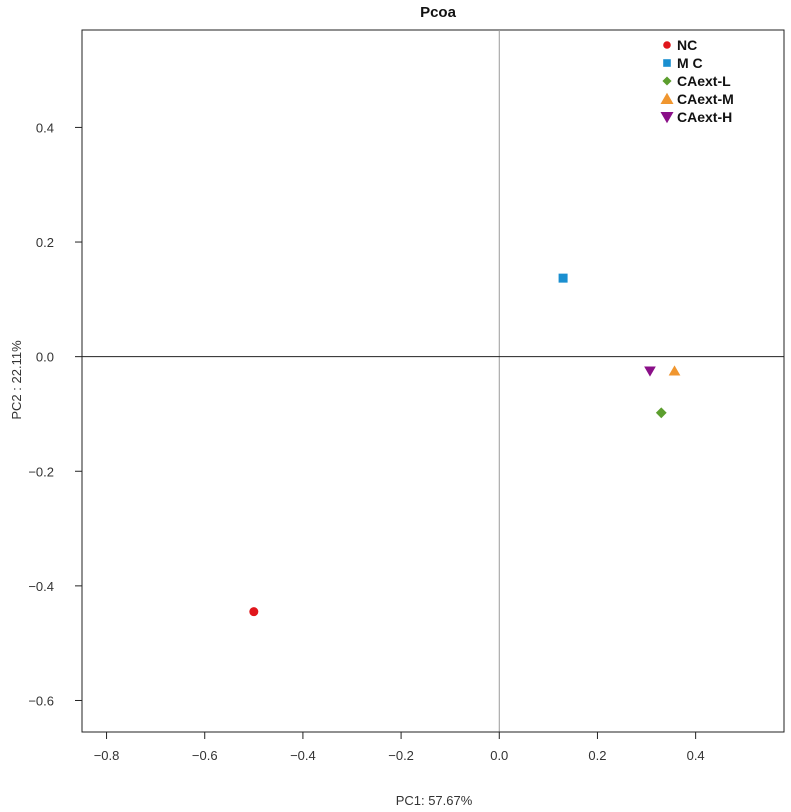 The width and height of the screenshot is (791, 812). I want to click on x-axis-label: PC1: 57.67%, so click(434, 800).